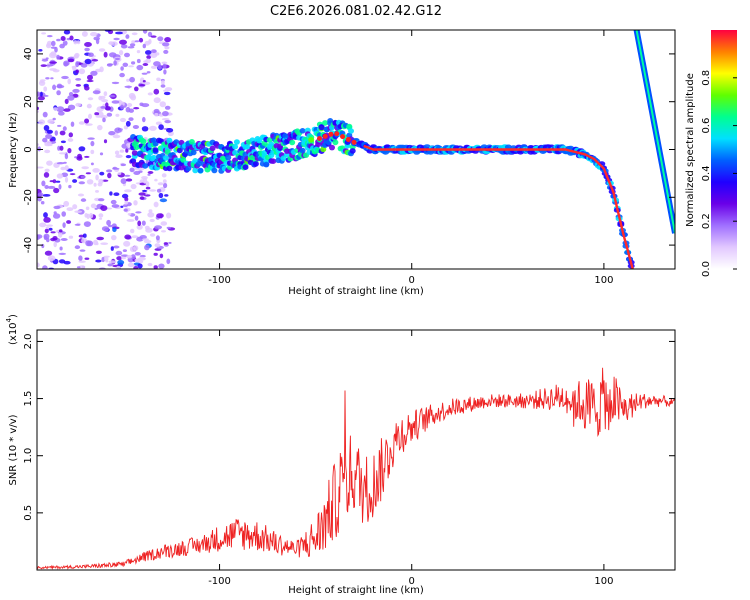  Describe the element at coordinates (28, 513) in the screenshot. I see `snr-y-tick-label: 0.5` at that location.